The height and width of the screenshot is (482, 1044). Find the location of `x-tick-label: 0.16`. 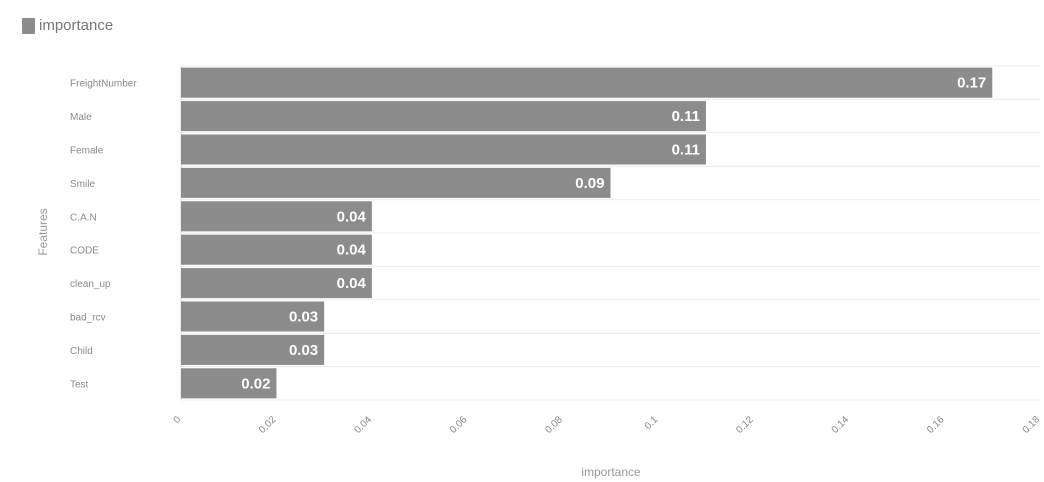

x-tick-label: 0.16 is located at coordinates (936, 425).